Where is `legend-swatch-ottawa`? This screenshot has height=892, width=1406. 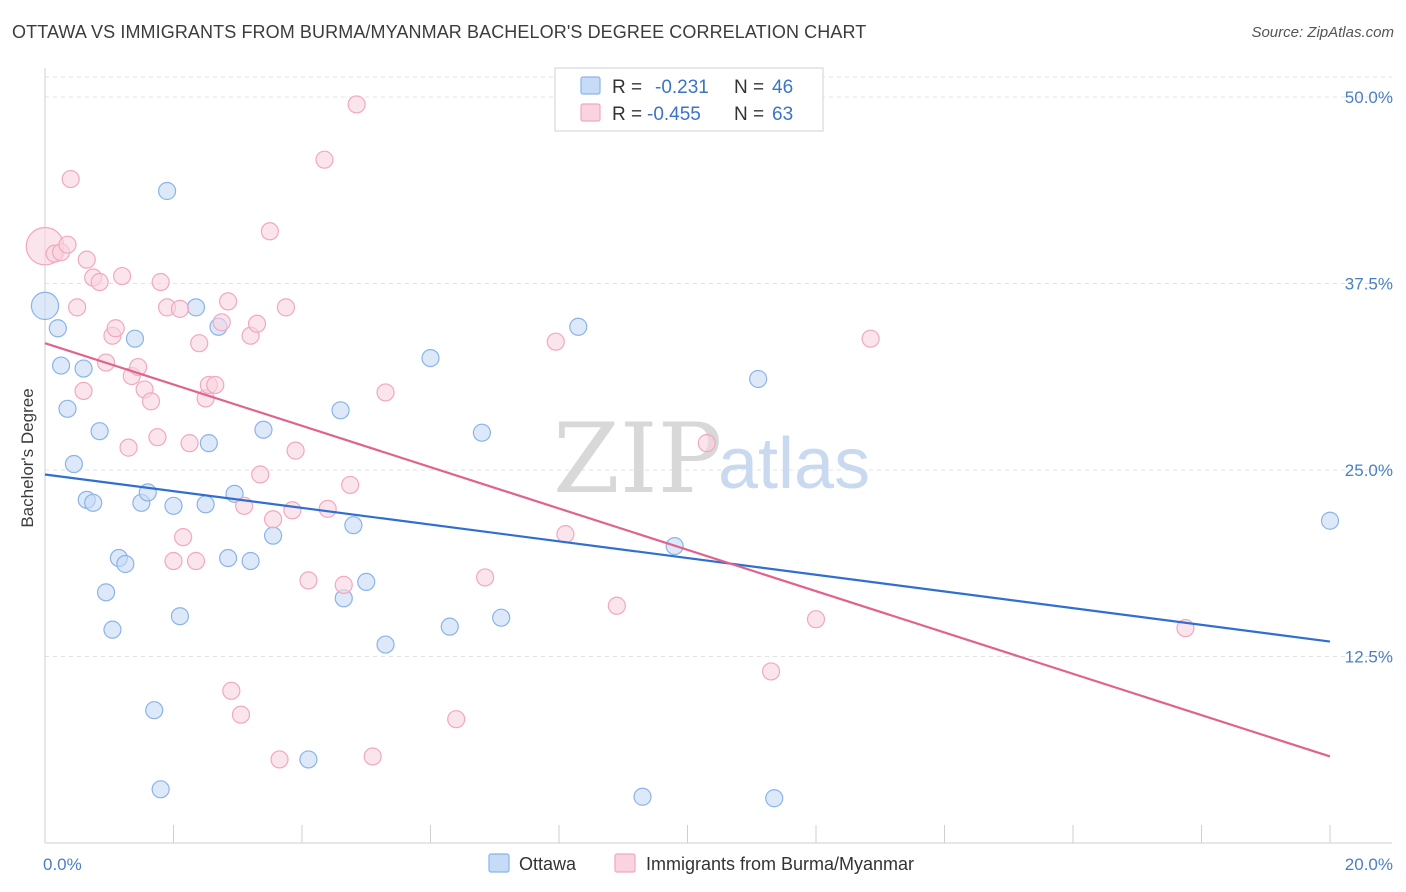 legend-swatch-ottawa is located at coordinates (499, 863).